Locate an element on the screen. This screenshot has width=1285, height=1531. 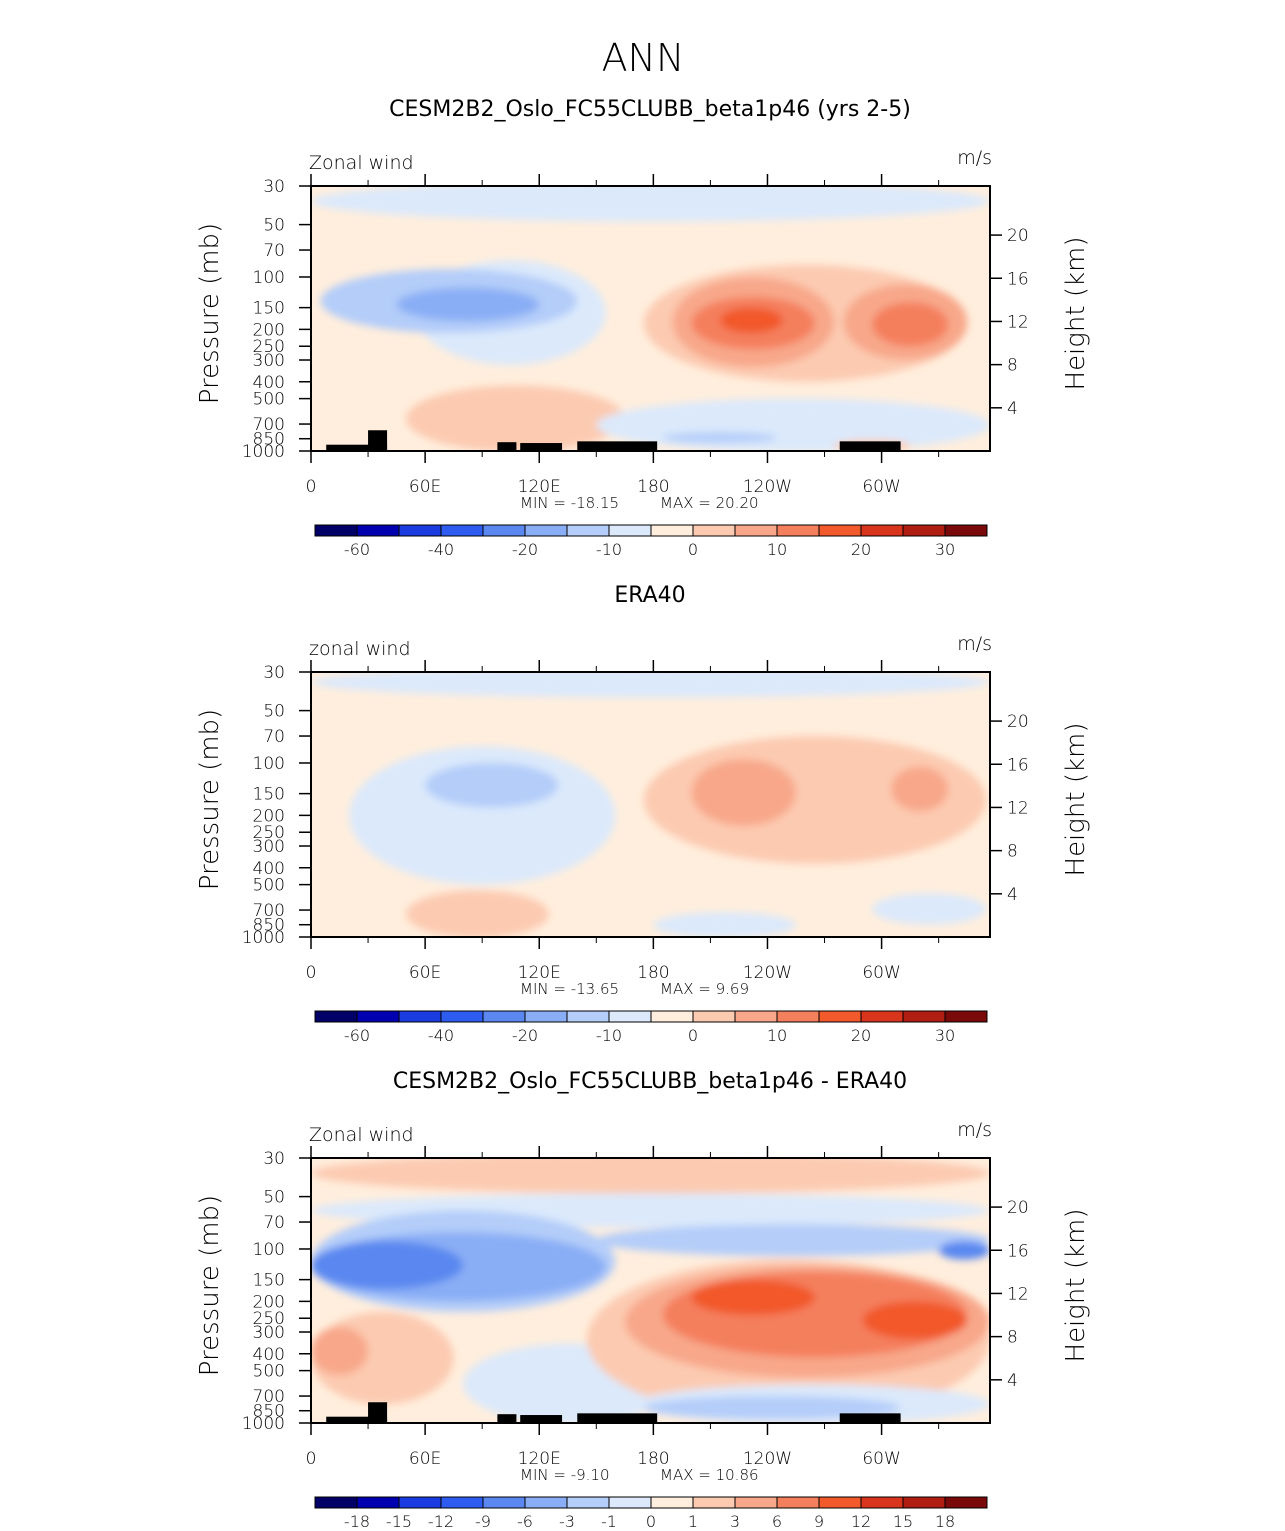
colorbar-label: 30 is located at coordinates (945, 1035).